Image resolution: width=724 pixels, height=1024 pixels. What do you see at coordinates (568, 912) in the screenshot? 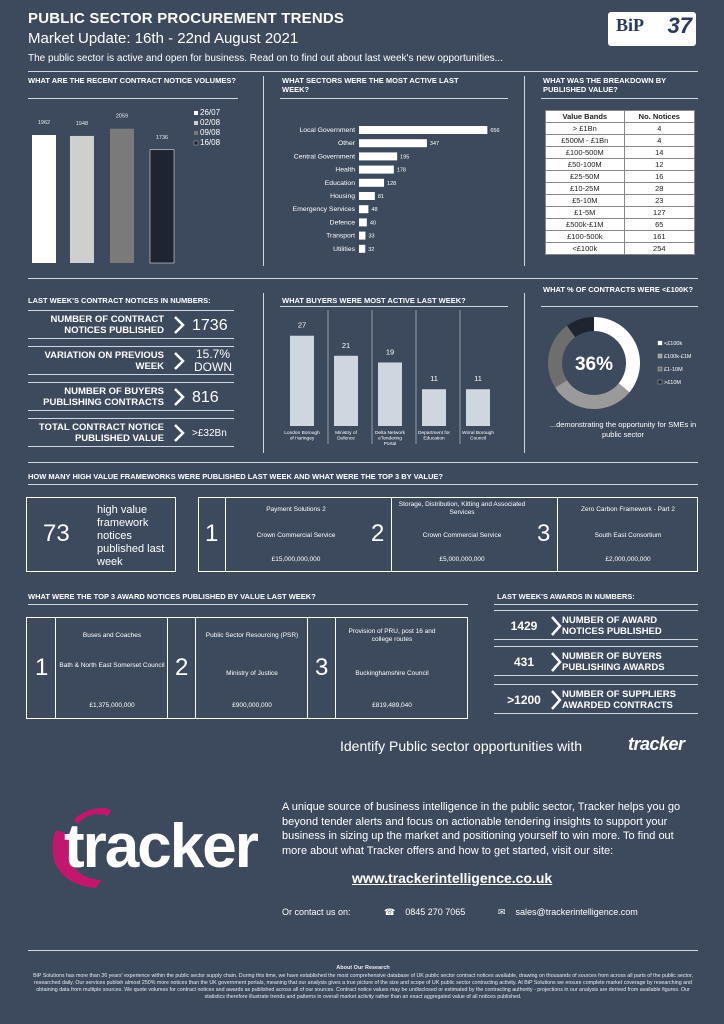
I see `email-contact: ✉ sales@trackerintelligence.com` at bounding box center [568, 912].